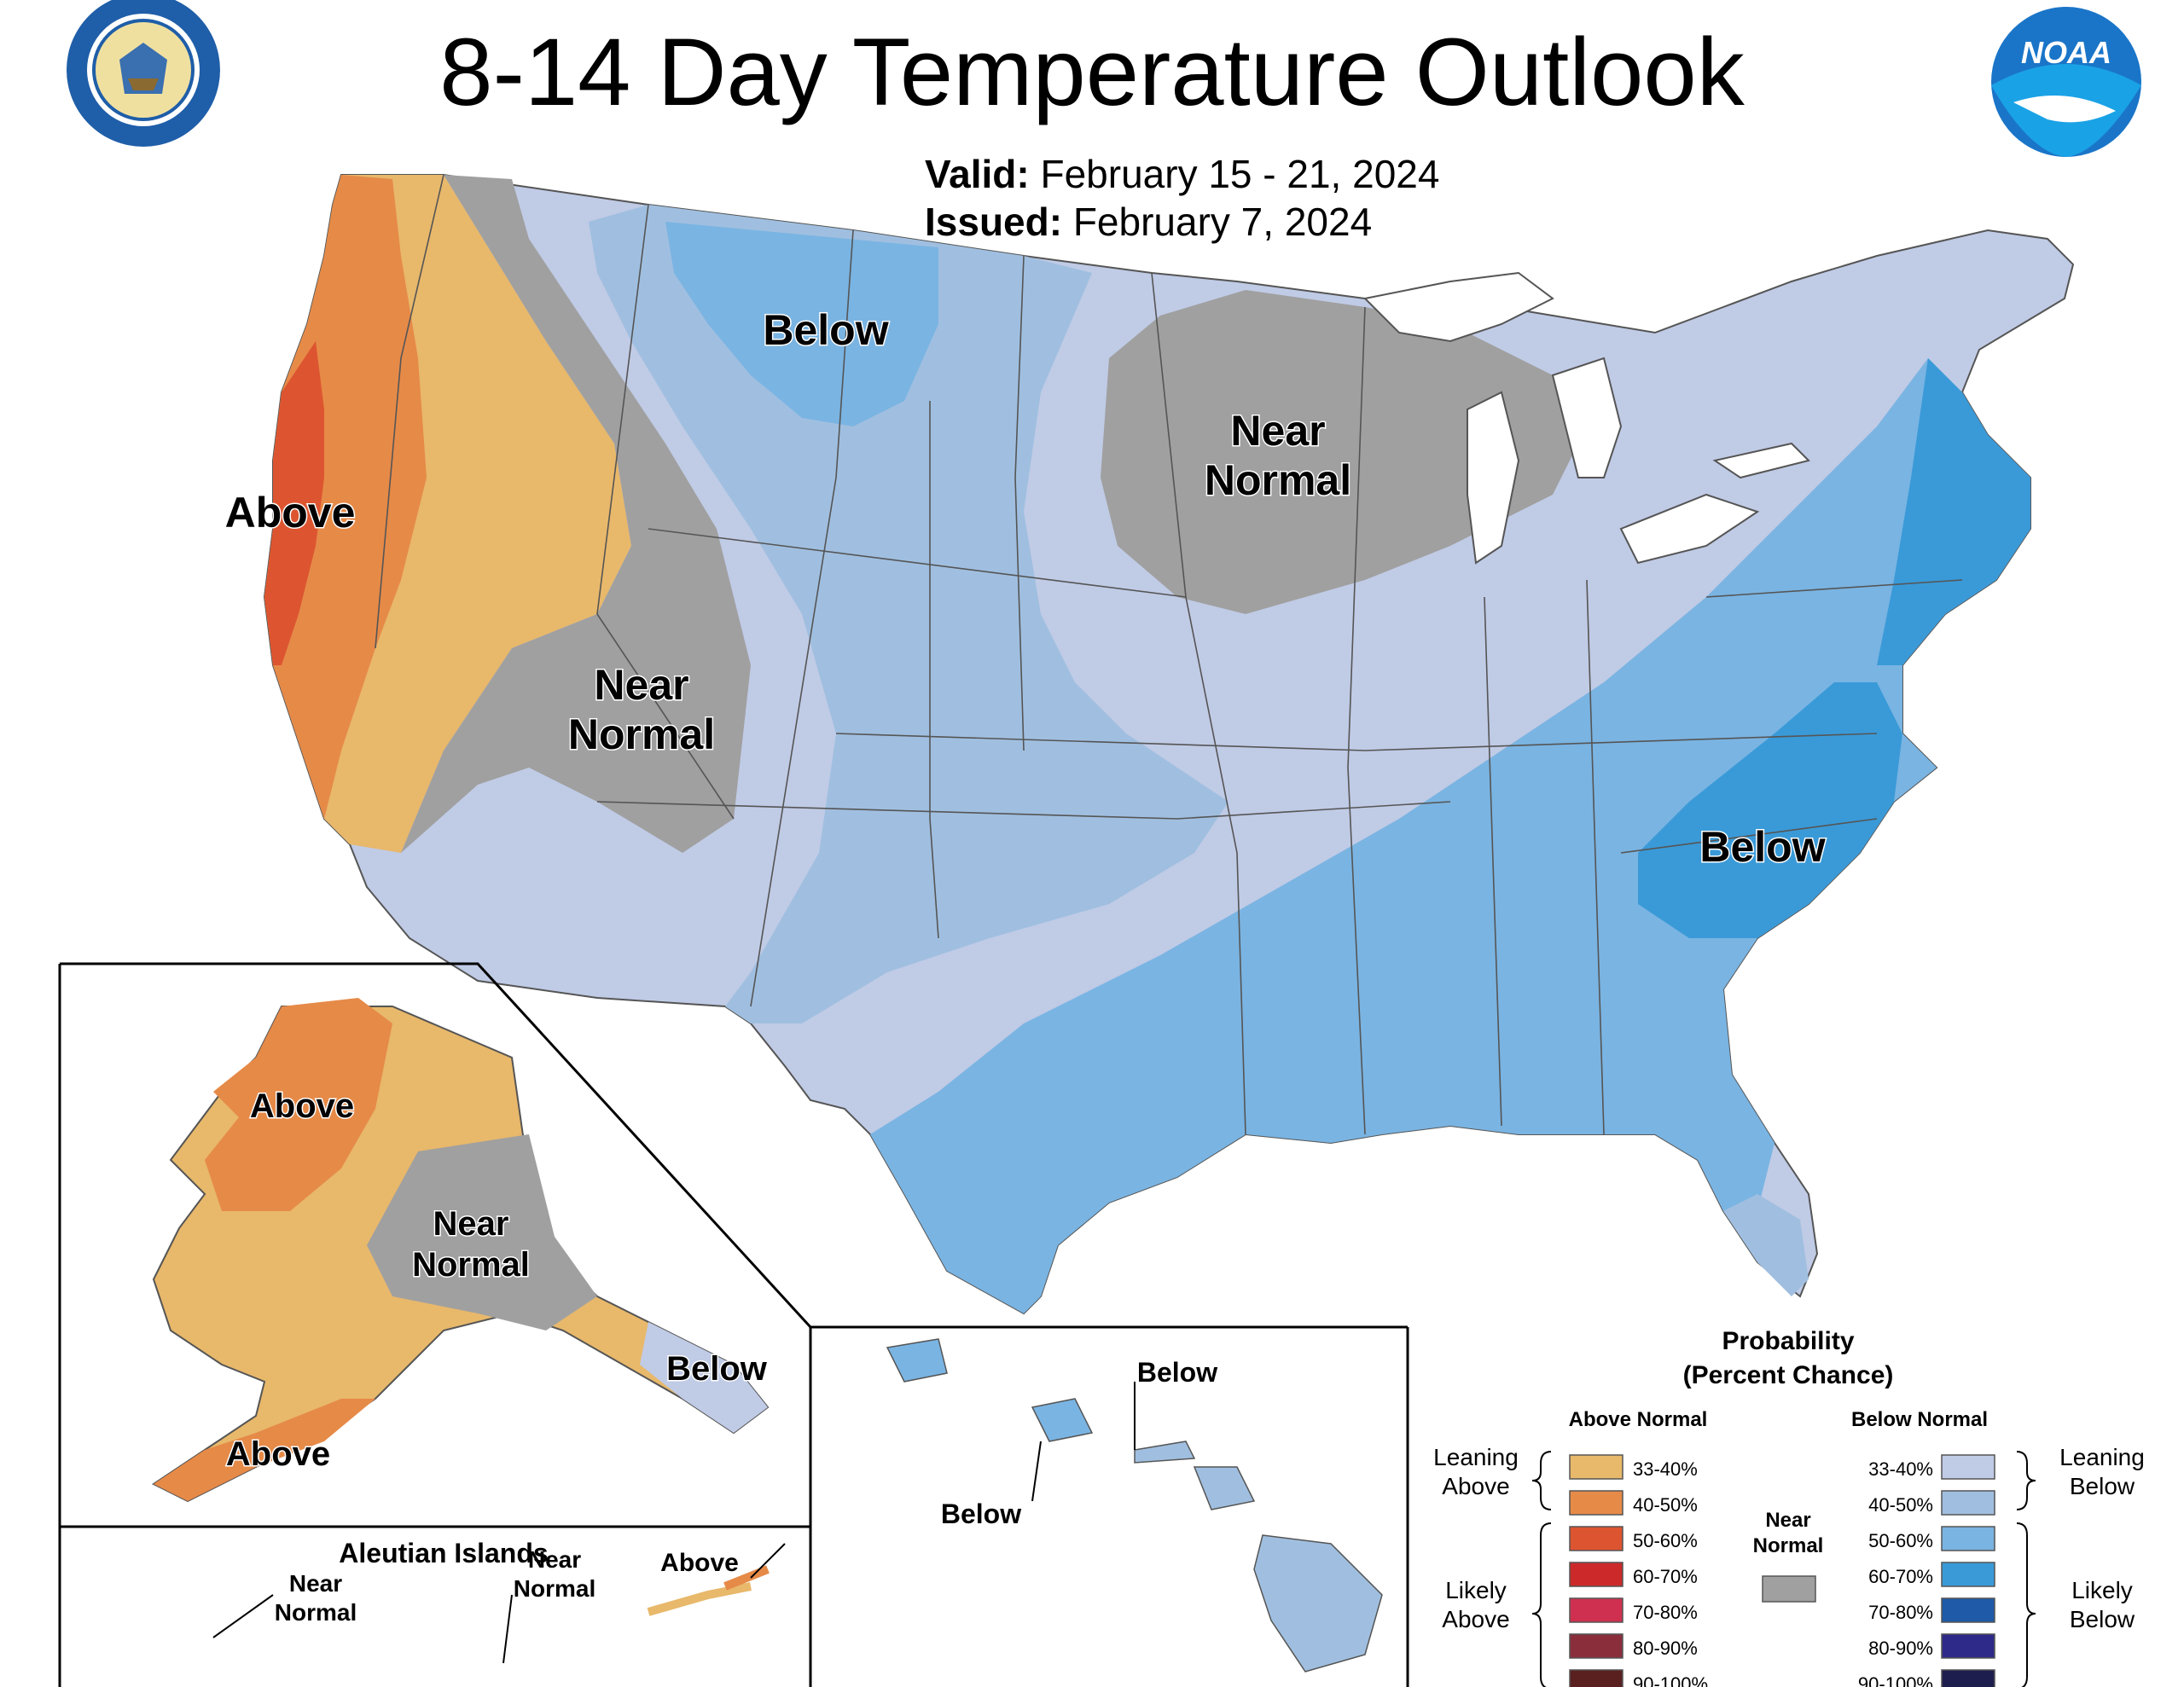  What do you see at coordinates (1896, 1680) in the screenshot?
I see `legend-below-label: 90-100%` at bounding box center [1896, 1680].